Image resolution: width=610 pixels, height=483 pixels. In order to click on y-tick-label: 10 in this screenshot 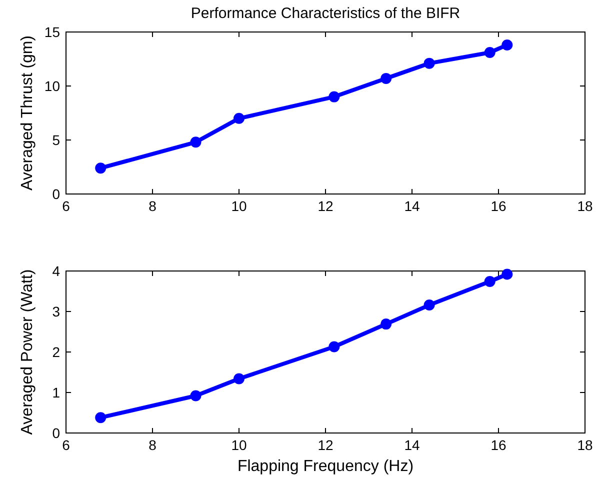, I will do `click(52, 86)`.